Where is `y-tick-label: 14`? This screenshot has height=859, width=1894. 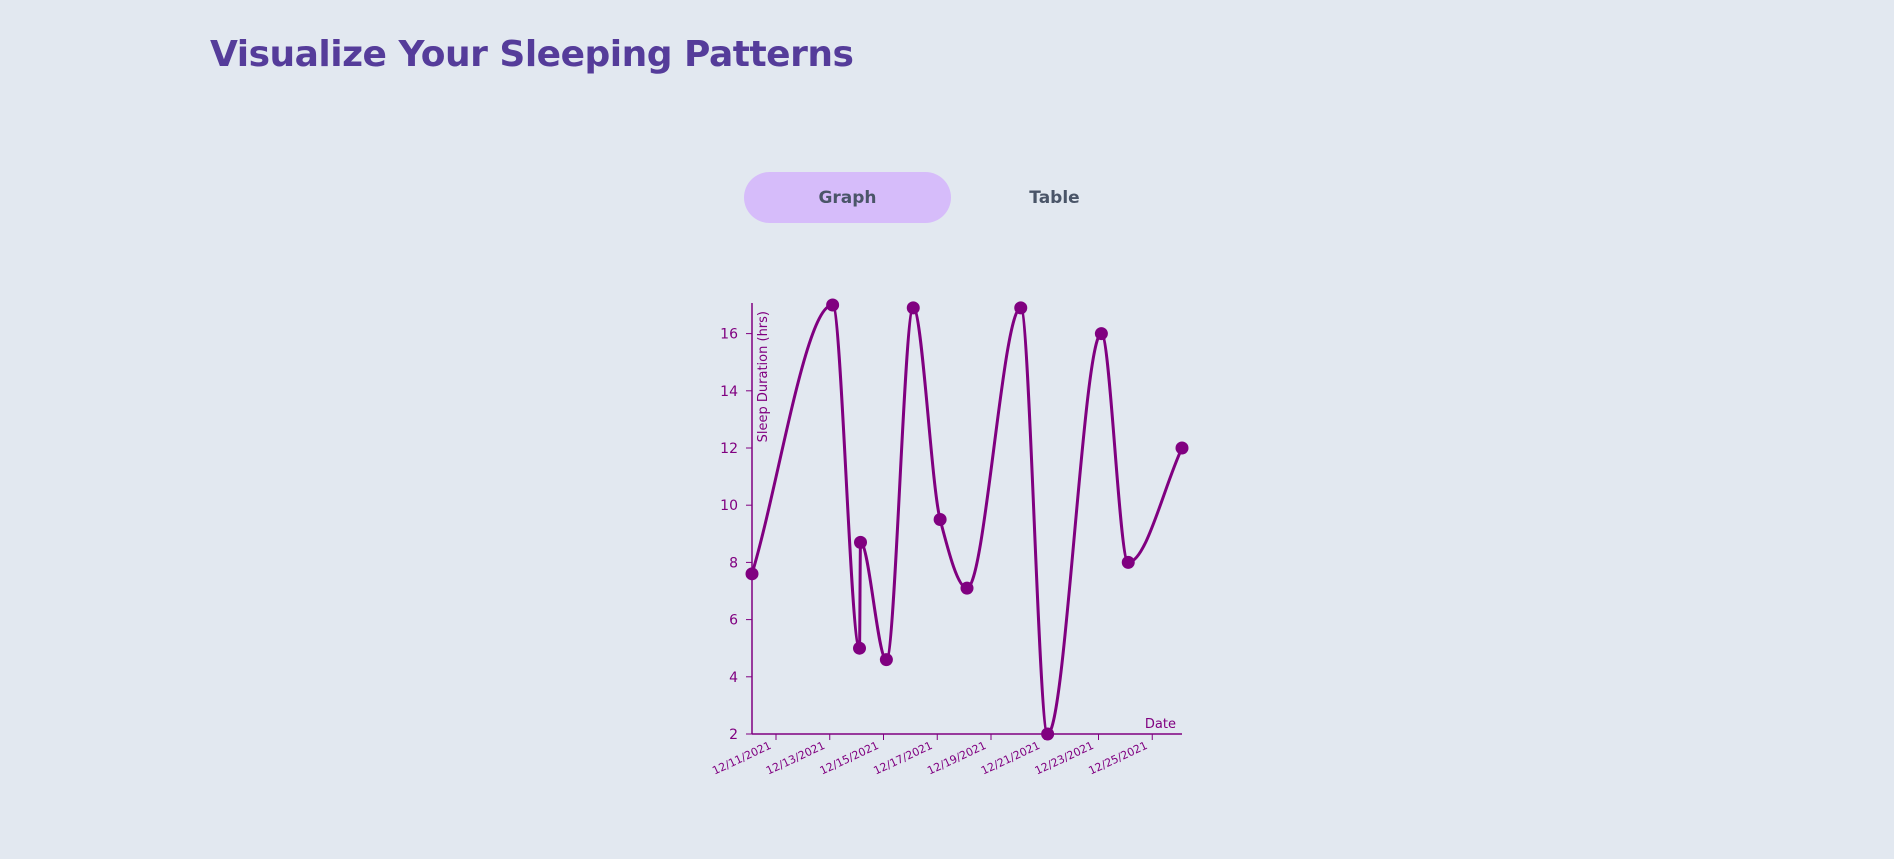
y-tick-label: 14 is located at coordinates (729, 392).